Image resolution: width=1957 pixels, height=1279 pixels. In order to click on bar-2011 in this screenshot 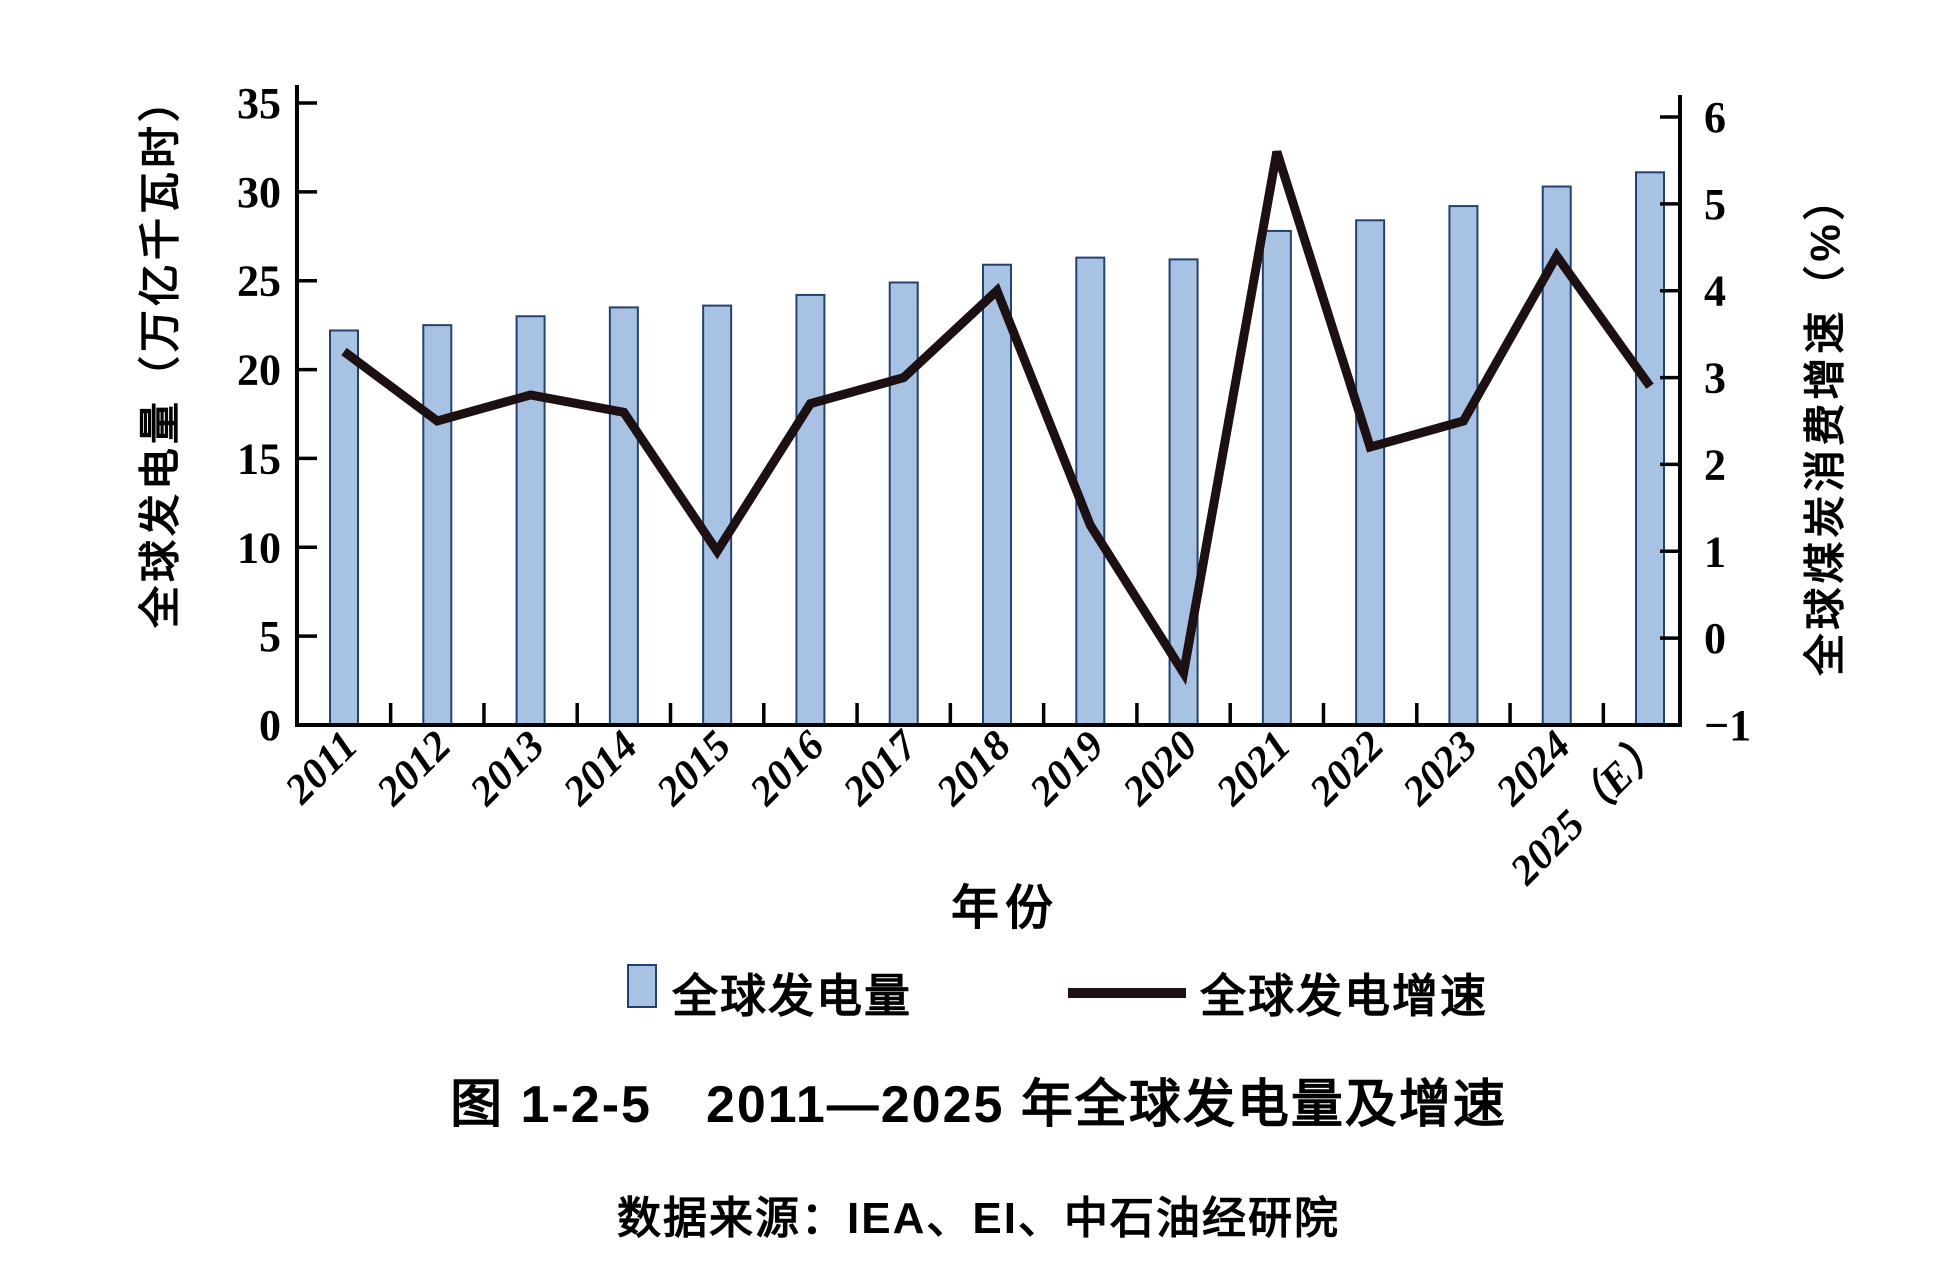, I will do `click(344, 527)`.